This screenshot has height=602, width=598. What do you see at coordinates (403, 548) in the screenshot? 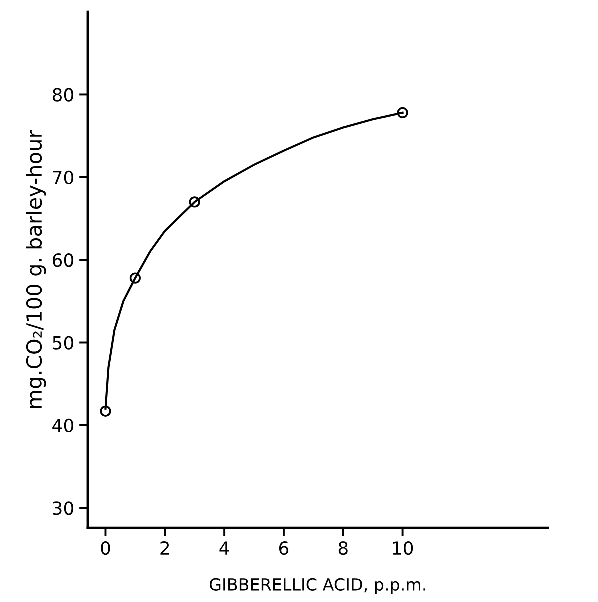
I see `x-tick-label: 10` at bounding box center [403, 548].